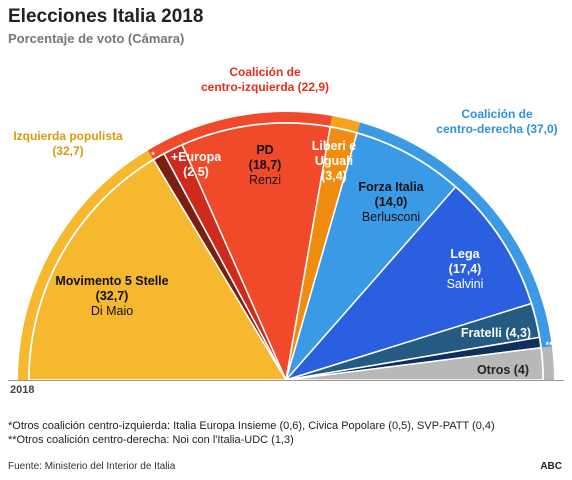 This screenshot has height=480, width=572. What do you see at coordinates (541, 319) in the screenshot?
I see `ring-fratelli` at bounding box center [541, 319].